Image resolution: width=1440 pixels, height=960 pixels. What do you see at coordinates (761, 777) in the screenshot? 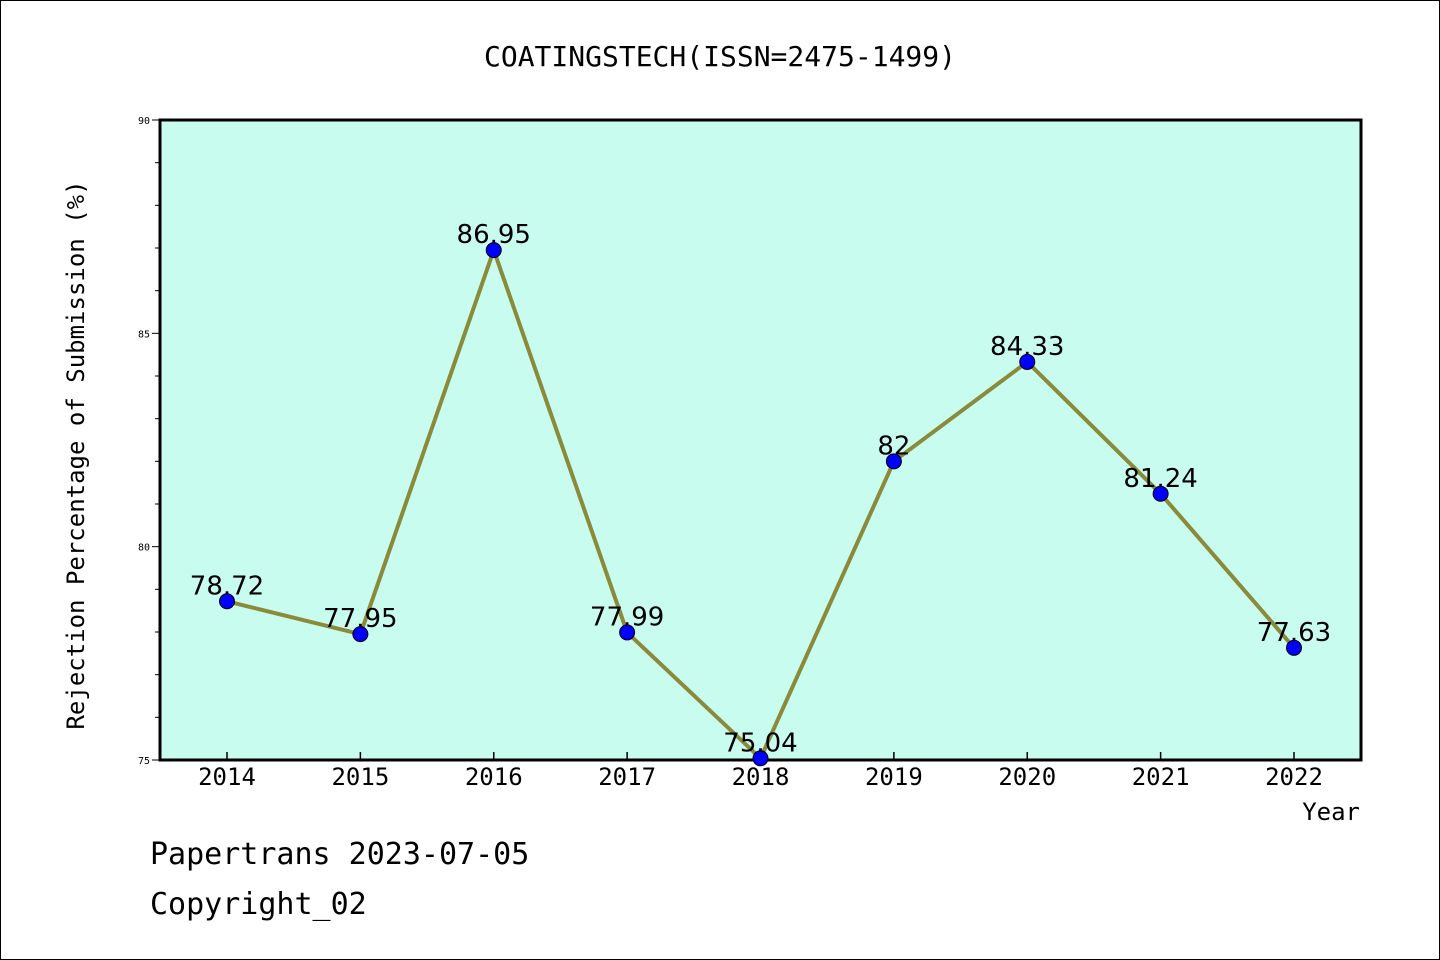
I see `x-tick-label: 2018` at bounding box center [761, 777].